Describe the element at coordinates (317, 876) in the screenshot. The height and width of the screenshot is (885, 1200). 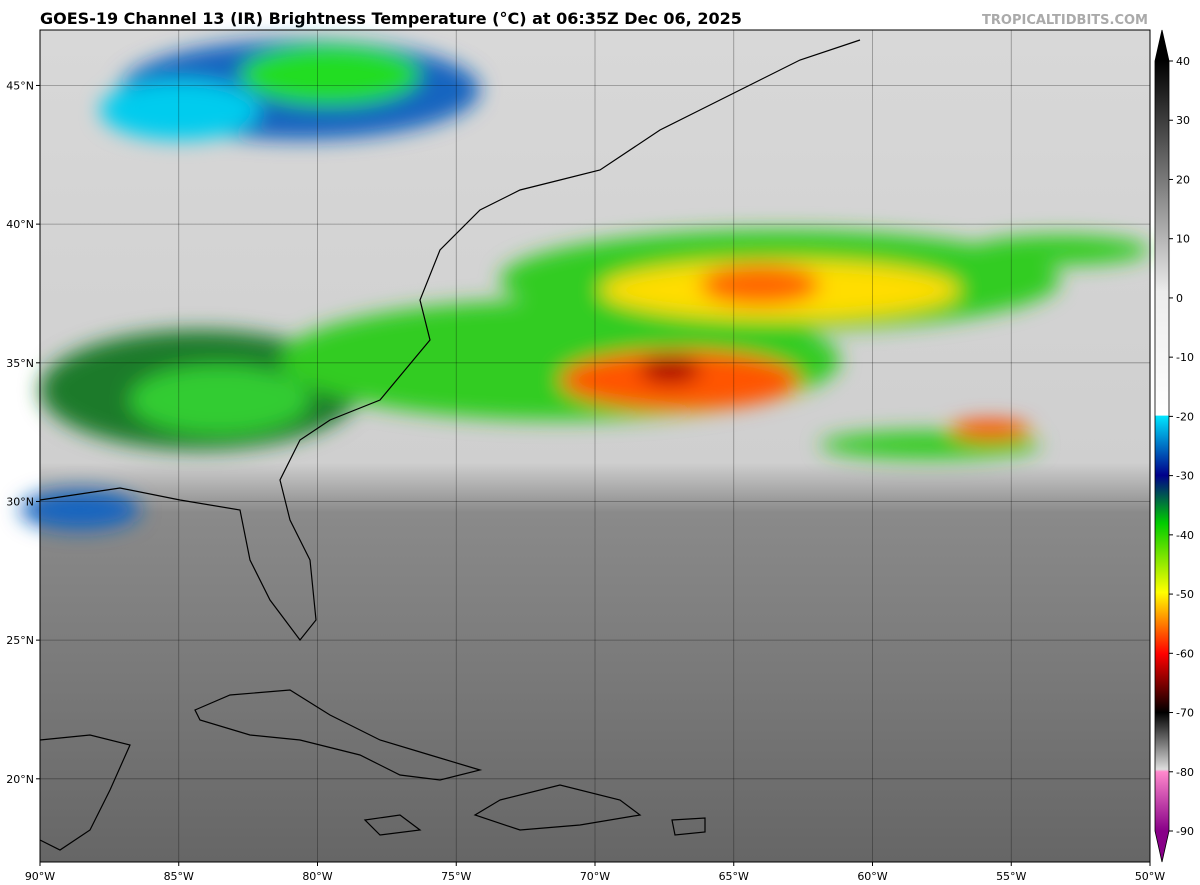
I see `lon-tick-label: 80°W` at that location.